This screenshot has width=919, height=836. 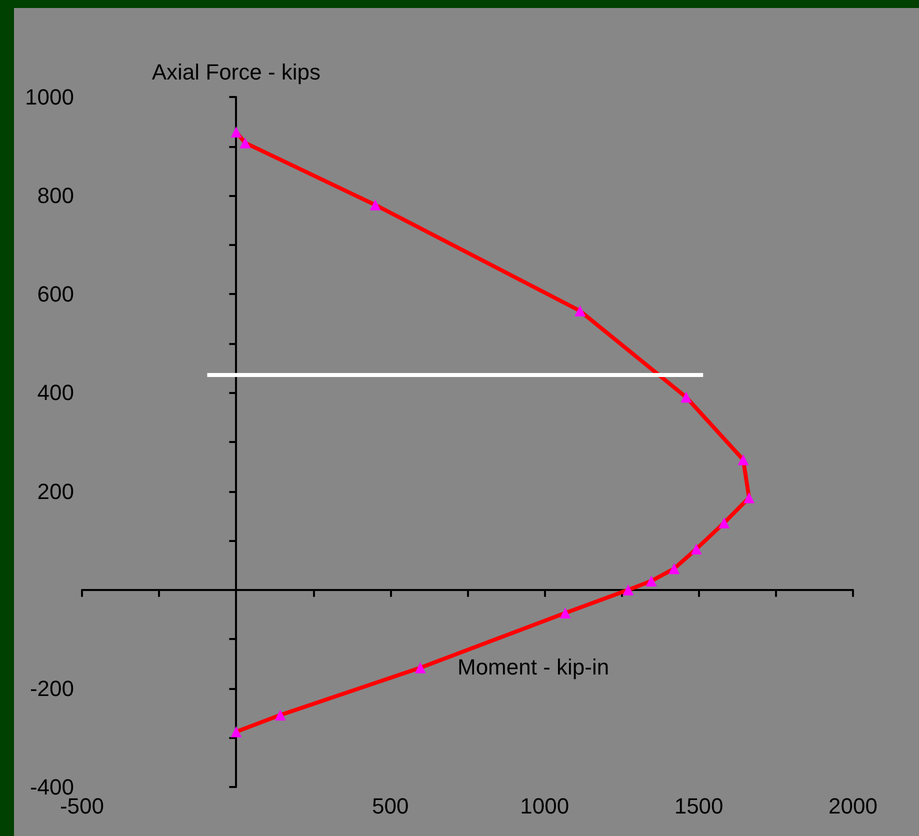 What do you see at coordinates (49, 97) in the screenshot?
I see `y-tick-label: 1000` at bounding box center [49, 97].